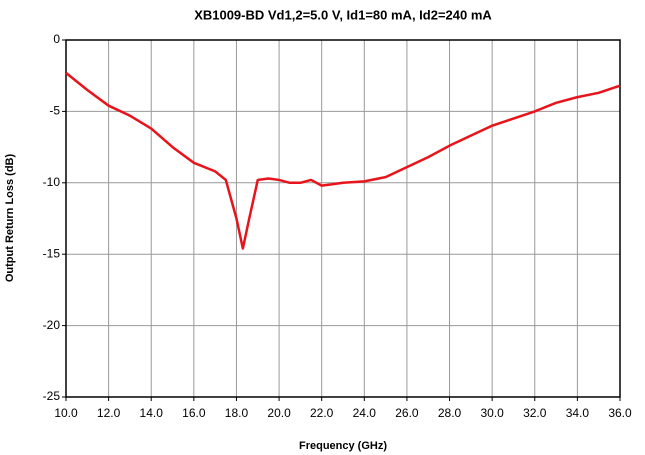  What do you see at coordinates (343, 446) in the screenshot?
I see `x-axis-label: Frequency (GHz)` at bounding box center [343, 446].